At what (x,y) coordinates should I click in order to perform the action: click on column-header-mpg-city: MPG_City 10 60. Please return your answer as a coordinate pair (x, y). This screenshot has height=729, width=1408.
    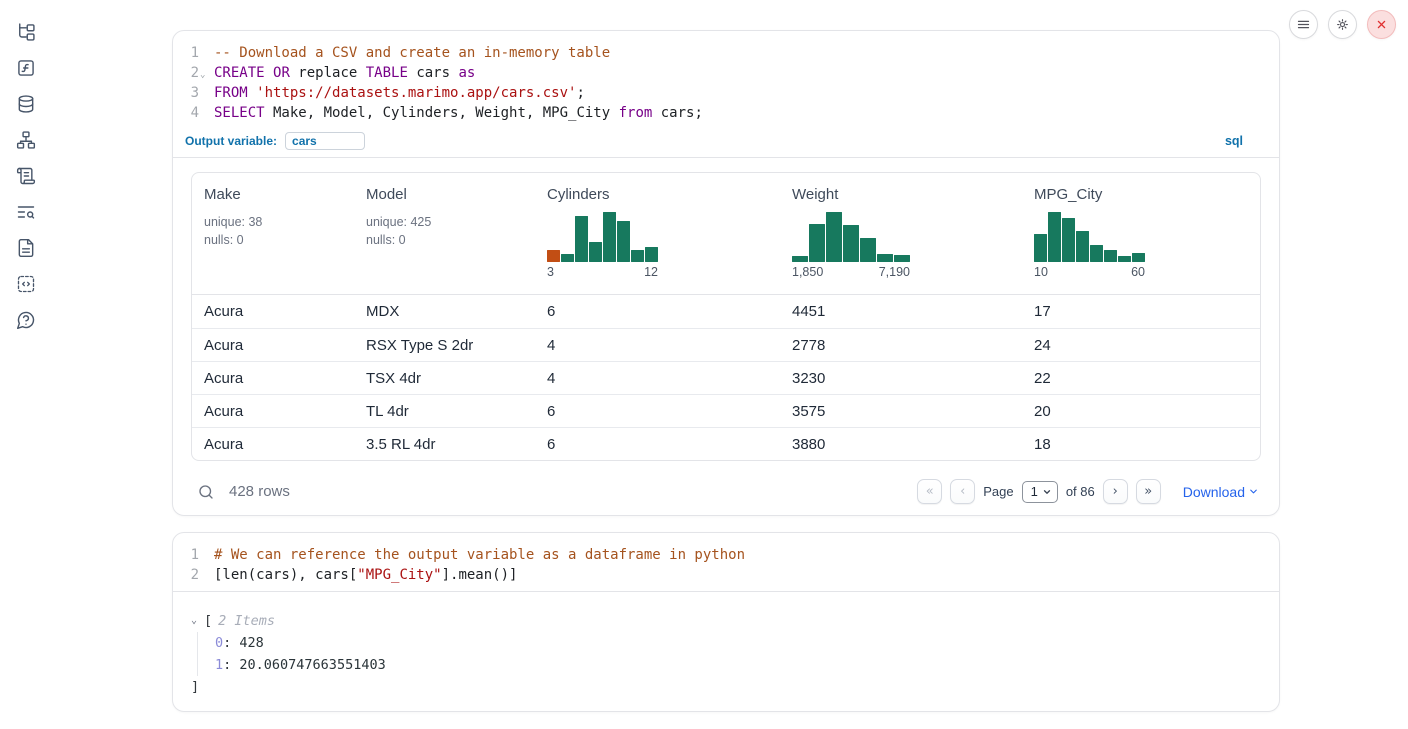
    Looking at the image, I should click on (1089, 232).